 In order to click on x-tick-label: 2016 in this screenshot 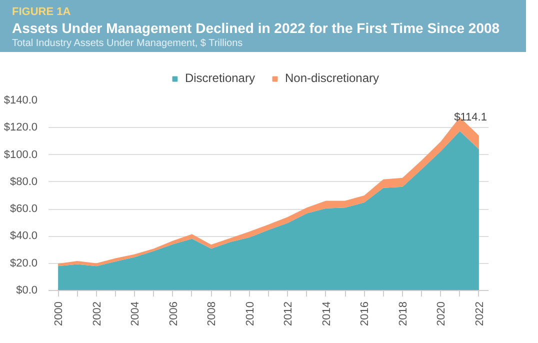, I will do `click(365, 313)`.